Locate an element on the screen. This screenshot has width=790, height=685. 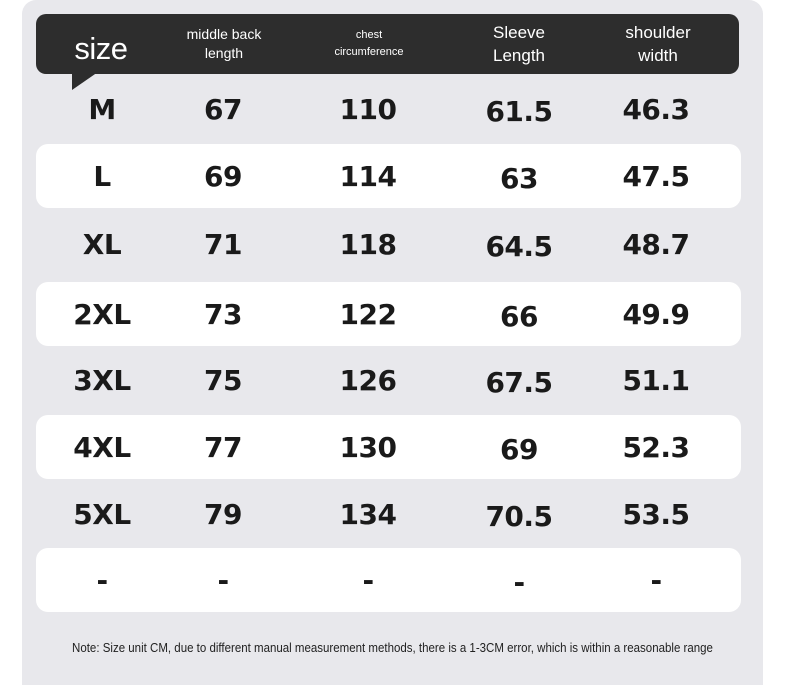
cell-shoulder-width: 53.5 is located at coordinates (656, 514).